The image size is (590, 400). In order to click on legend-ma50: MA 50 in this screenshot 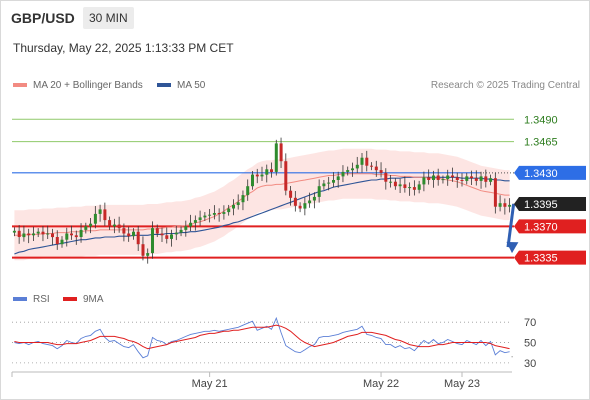, I will do `click(181, 85)`.